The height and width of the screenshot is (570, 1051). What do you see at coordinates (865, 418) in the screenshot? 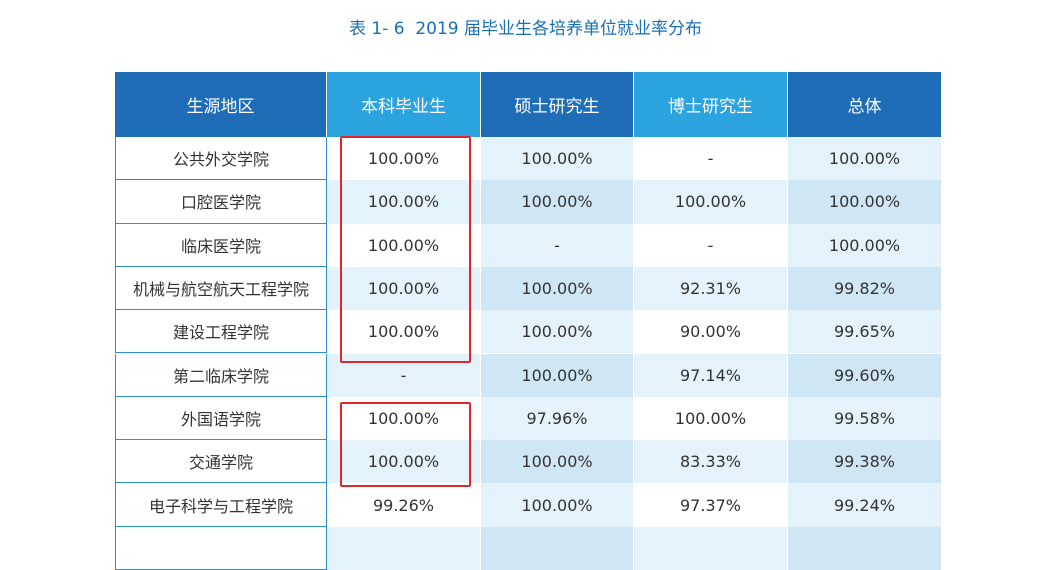
I see `data-cell: 99.58%` at bounding box center [865, 418].